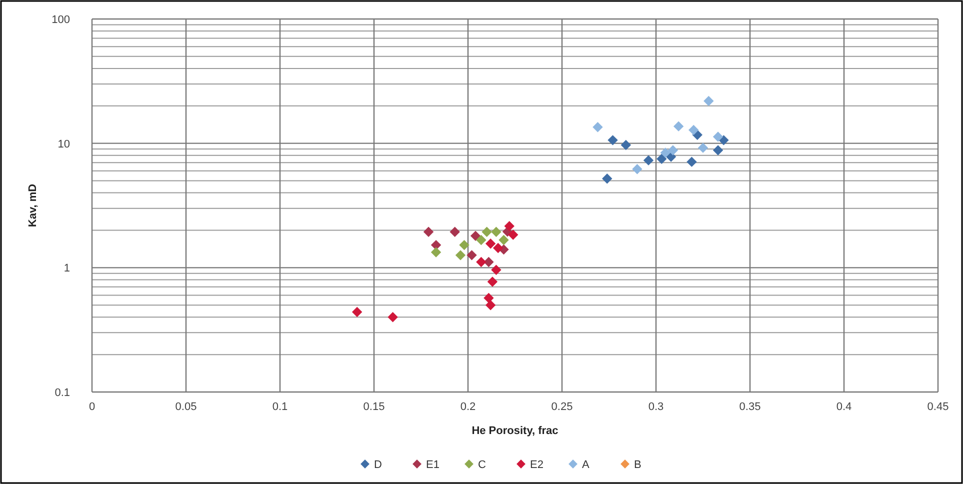 The height and width of the screenshot is (484, 963). I want to click on x-tick-label: 0.1, so click(280, 407).